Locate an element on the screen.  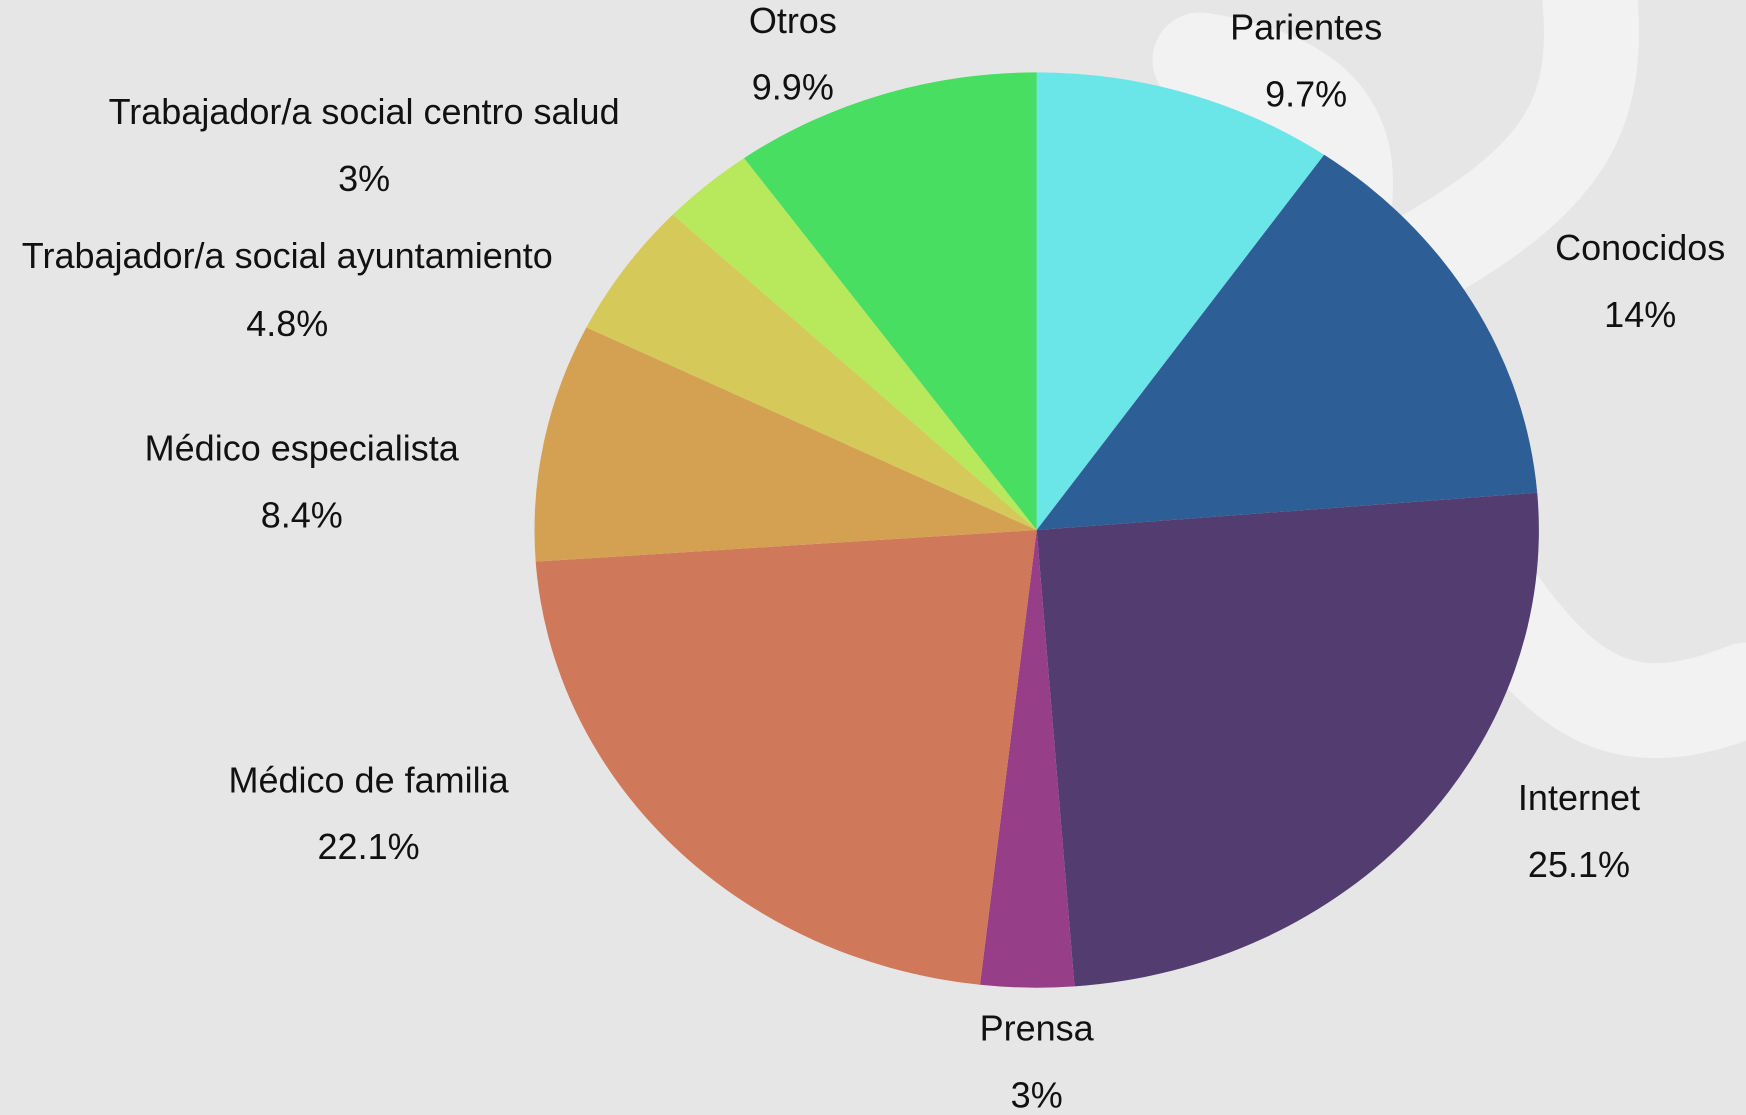
slice-label: Otros is located at coordinates (793, 20).